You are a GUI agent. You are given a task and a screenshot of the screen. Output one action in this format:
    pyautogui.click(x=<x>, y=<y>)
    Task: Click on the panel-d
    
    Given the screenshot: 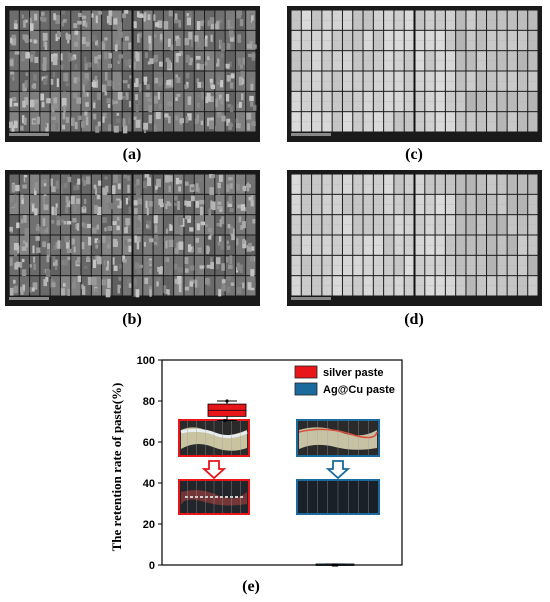 What is the action you would take?
    pyautogui.click(x=414, y=238)
    